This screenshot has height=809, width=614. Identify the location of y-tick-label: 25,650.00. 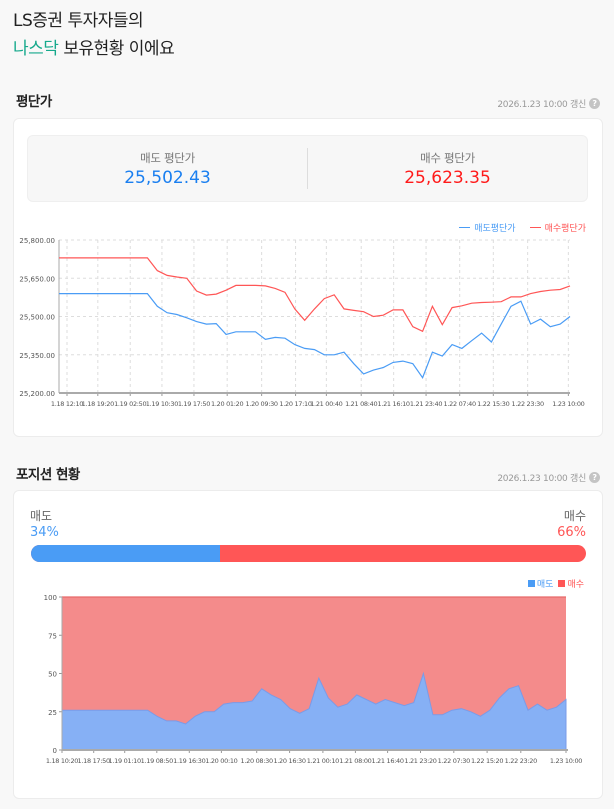
(37, 279).